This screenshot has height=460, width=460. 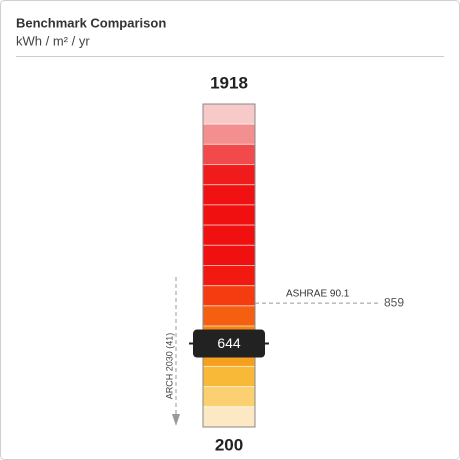 I want to click on gauge-outline, so click(x=229, y=265).